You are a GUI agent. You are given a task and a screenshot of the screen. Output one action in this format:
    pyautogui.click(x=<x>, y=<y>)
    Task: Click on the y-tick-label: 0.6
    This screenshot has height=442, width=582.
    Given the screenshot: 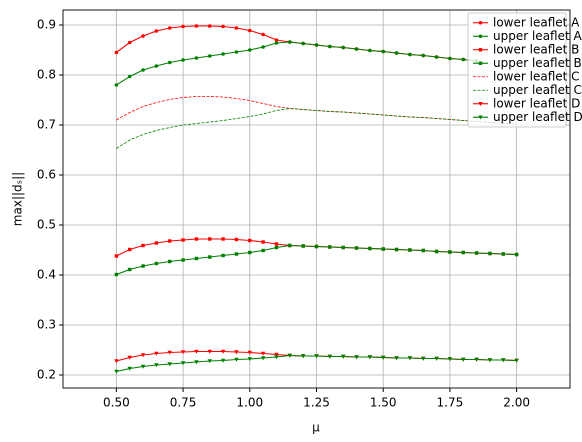 What is the action you would take?
    pyautogui.click(x=46, y=175)
    